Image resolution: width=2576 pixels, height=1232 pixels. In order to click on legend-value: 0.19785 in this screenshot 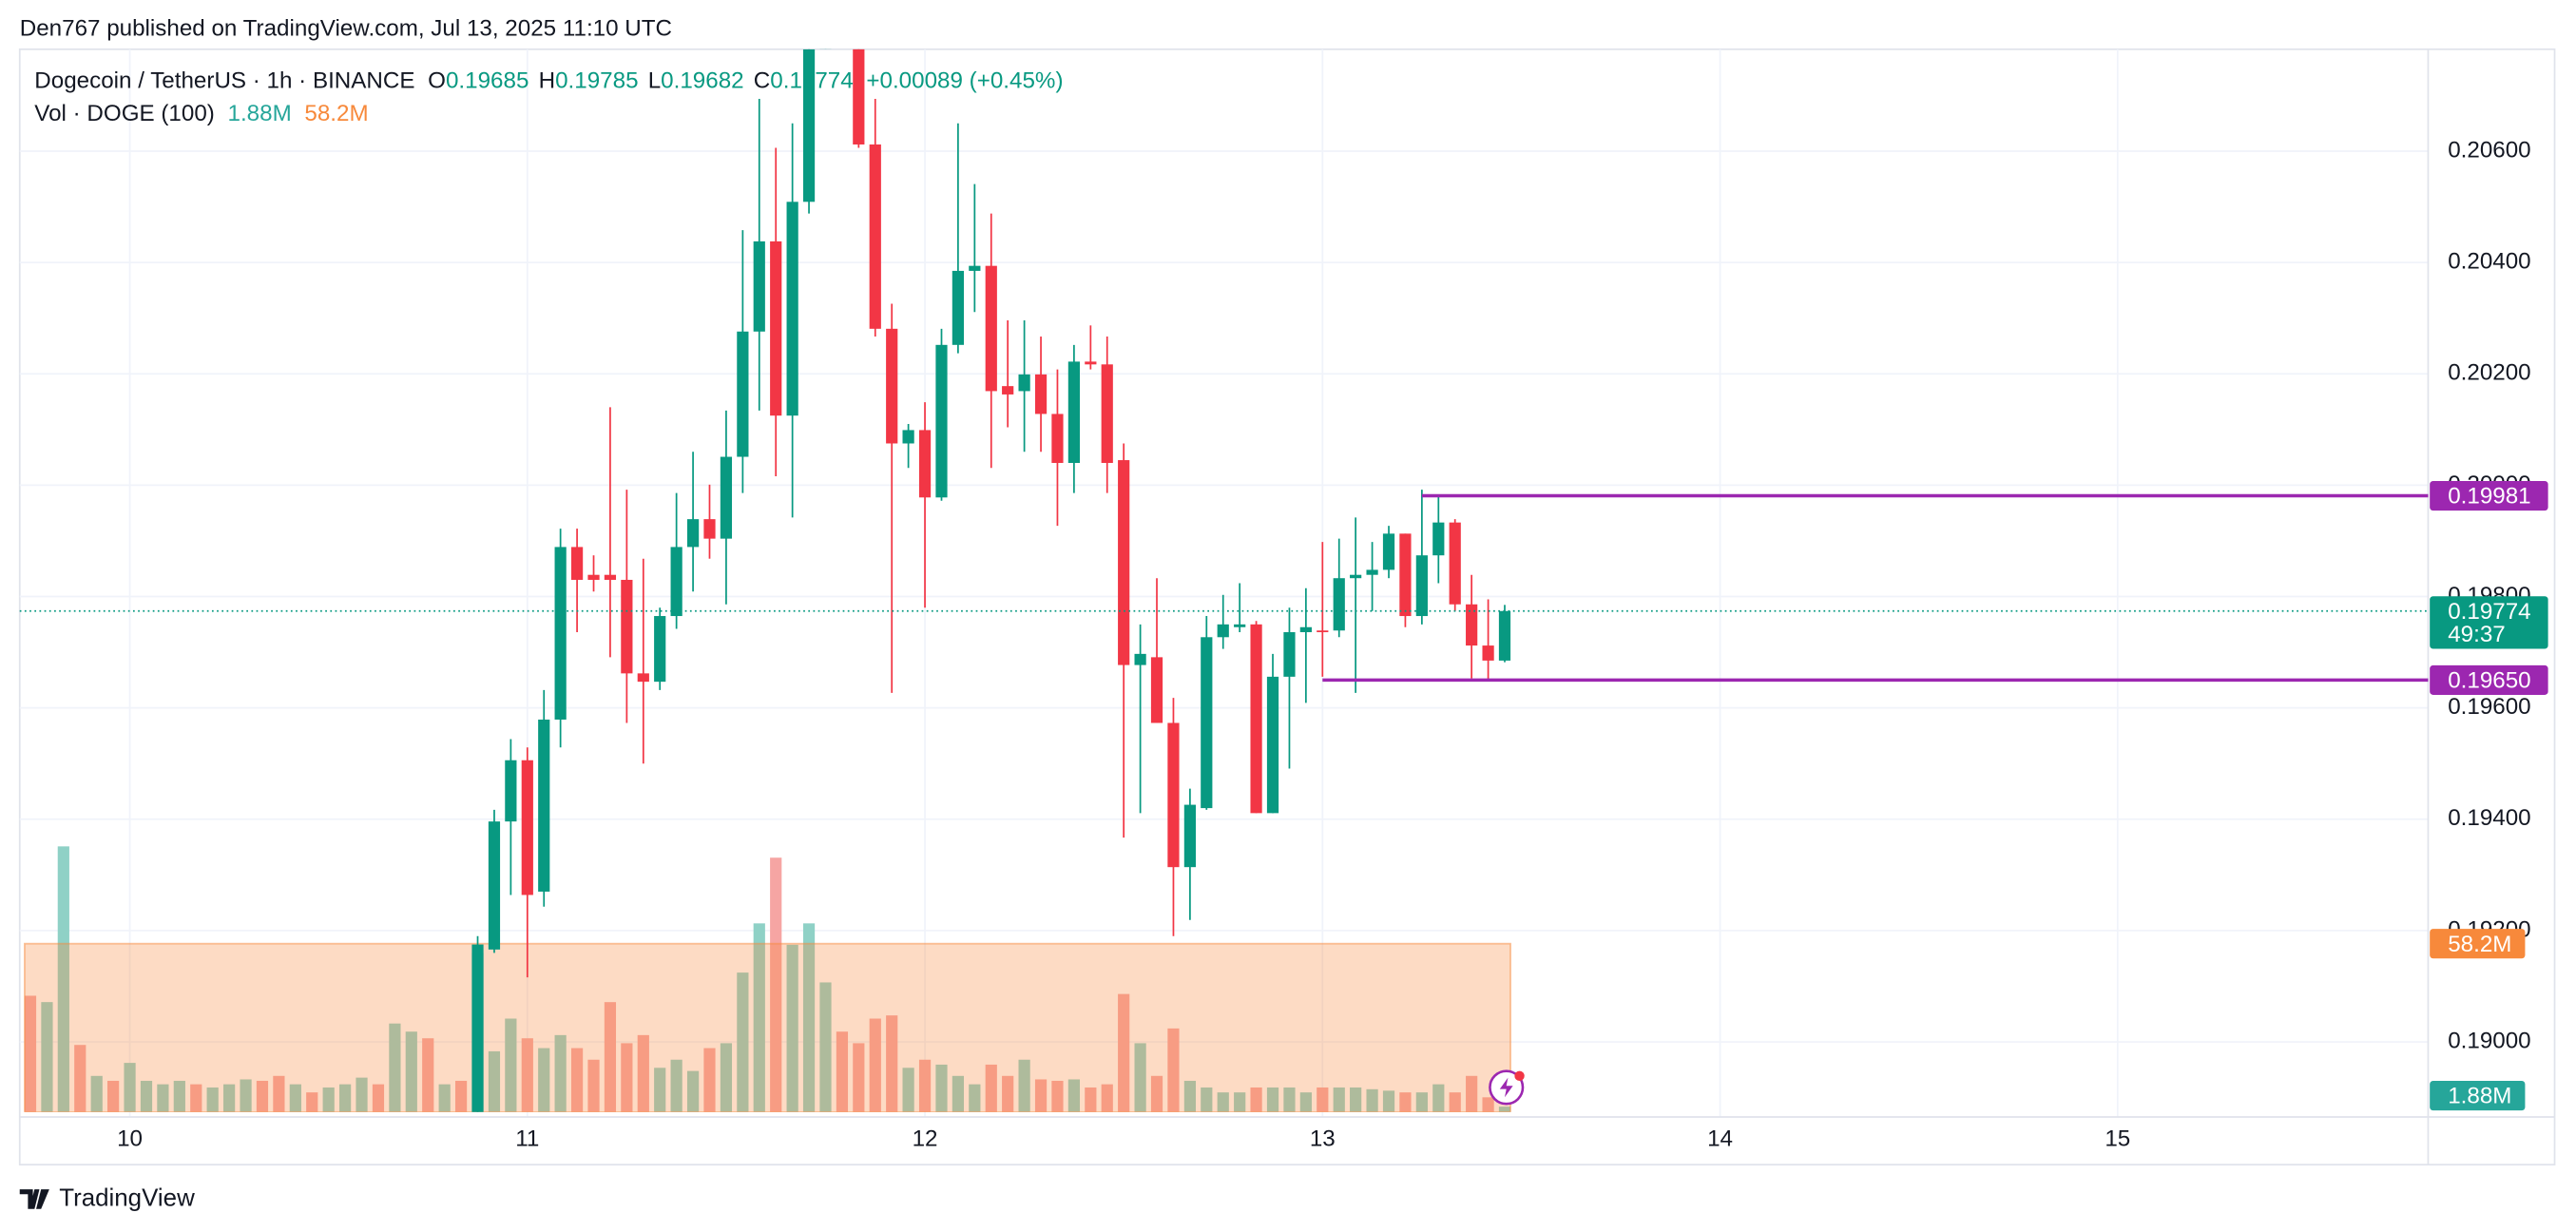, I will do `click(596, 81)`.